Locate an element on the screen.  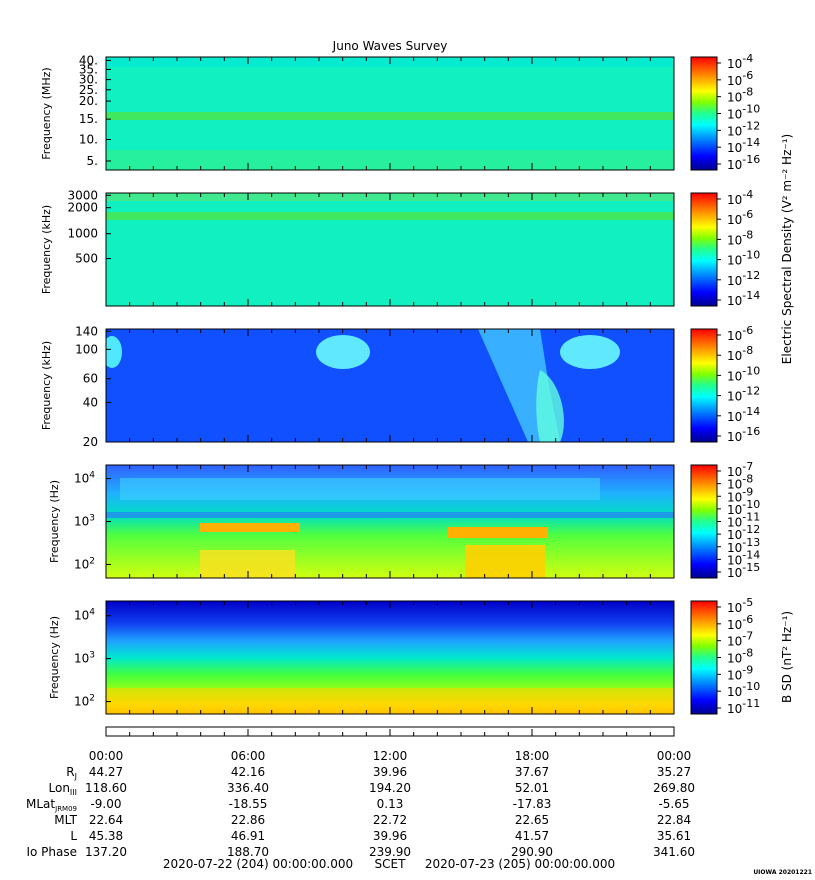
panel-1-ylabel: Frequency (MHz) is located at coordinates (46, 113).